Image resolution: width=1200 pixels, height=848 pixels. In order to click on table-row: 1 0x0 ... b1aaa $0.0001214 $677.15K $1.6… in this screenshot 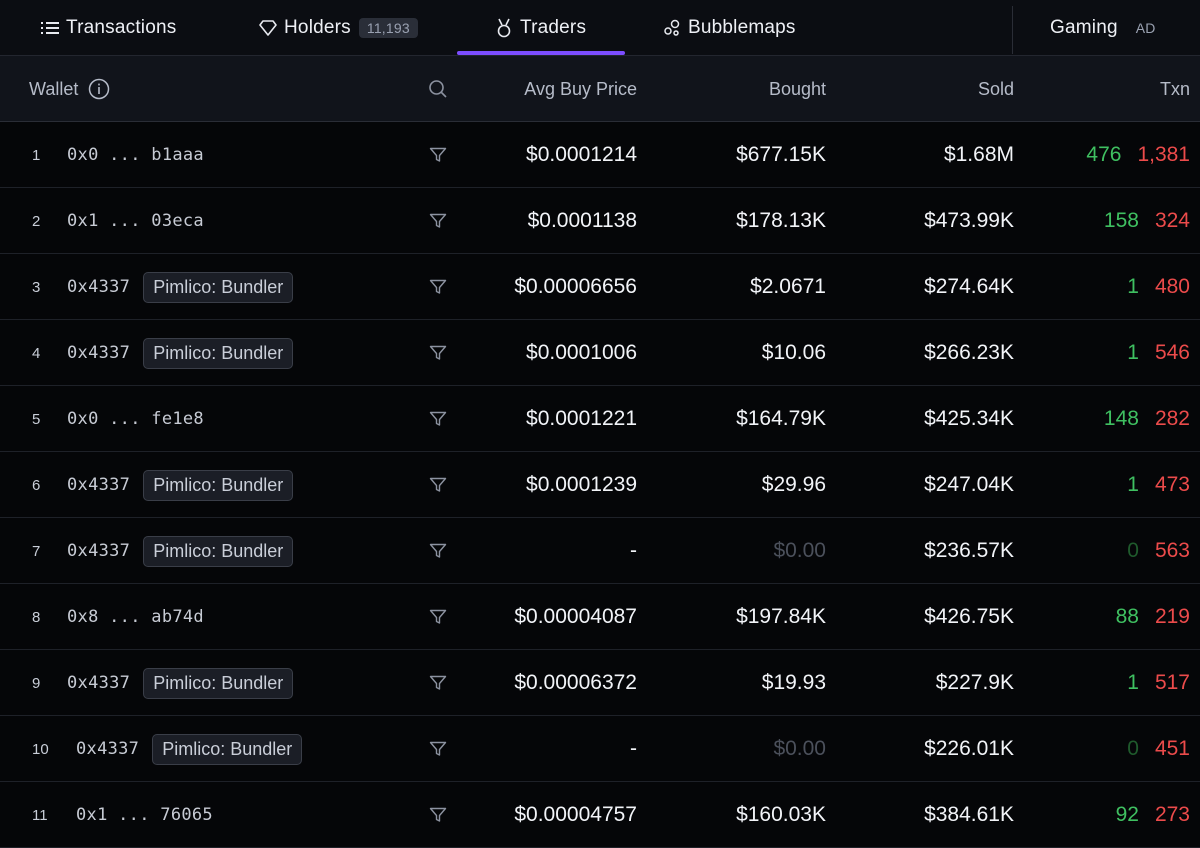, I will do `click(600, 155)`.